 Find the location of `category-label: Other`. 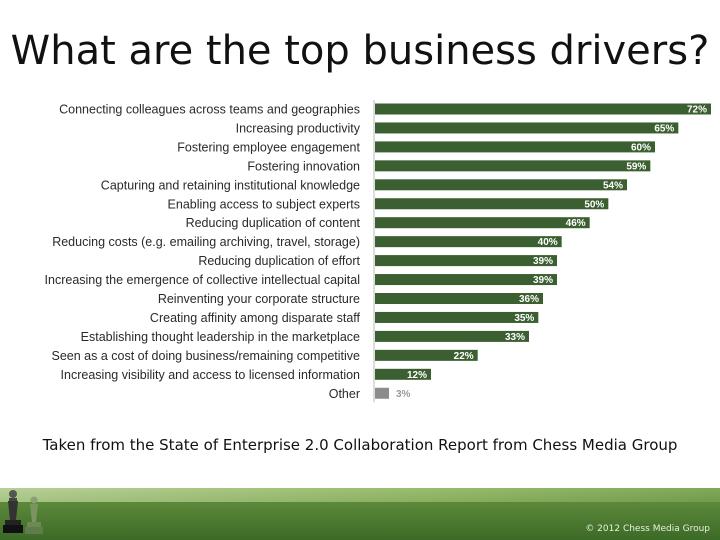

category-label: Other is located at coordinates (344, 394).